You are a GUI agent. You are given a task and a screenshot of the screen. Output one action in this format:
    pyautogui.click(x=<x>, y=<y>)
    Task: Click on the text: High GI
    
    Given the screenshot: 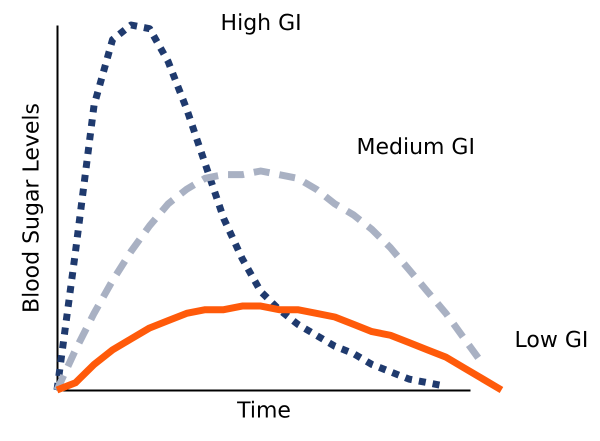 What is the action you would take?
    pyautogui.click(x=261, y=23)
    